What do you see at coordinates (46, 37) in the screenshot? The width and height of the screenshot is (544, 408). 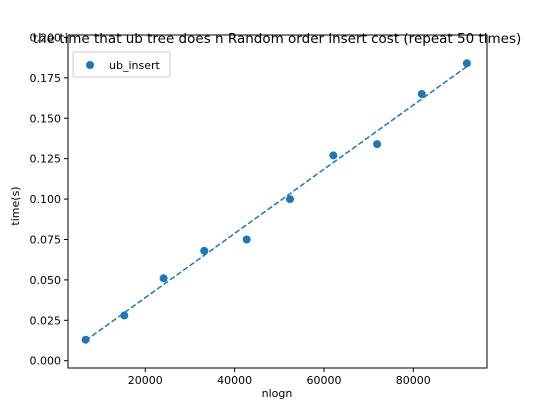 I see `y-tick-label: 0.200` at bounding box center [46, 37].